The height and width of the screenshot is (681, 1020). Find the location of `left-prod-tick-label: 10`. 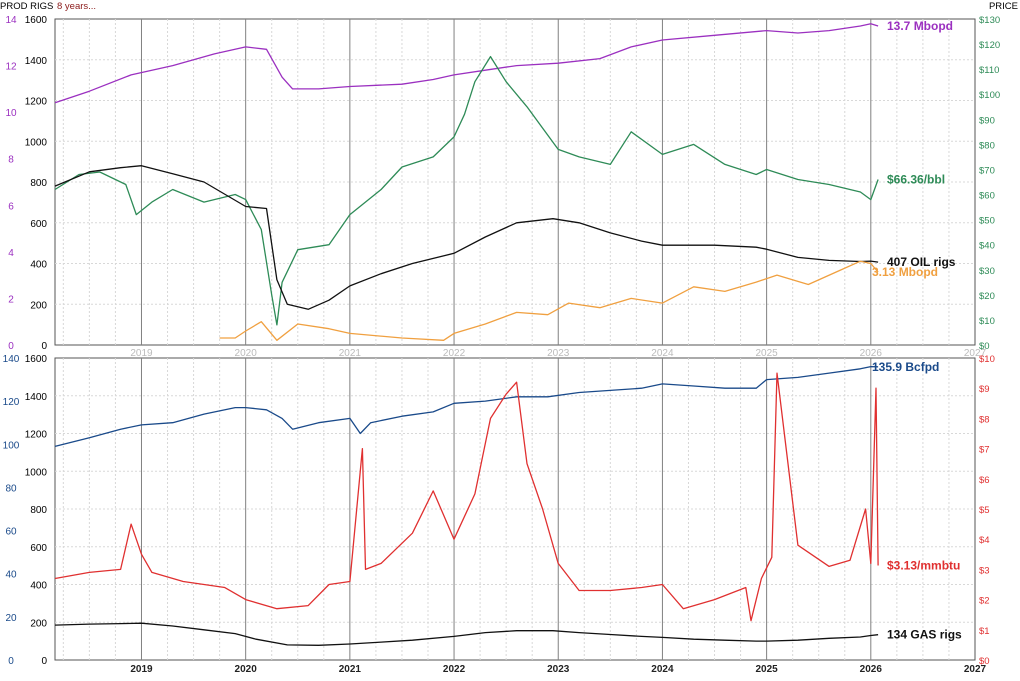

left-prod-tick-label: 10 is located at coordinates (11, 113).